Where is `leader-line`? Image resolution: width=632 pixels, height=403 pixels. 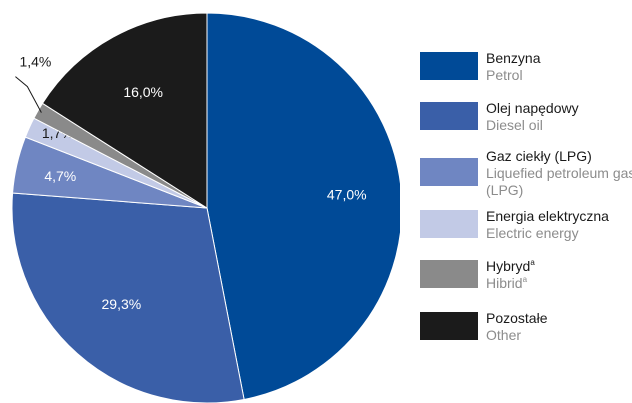
leader-line is located at coordinates (28, 94).